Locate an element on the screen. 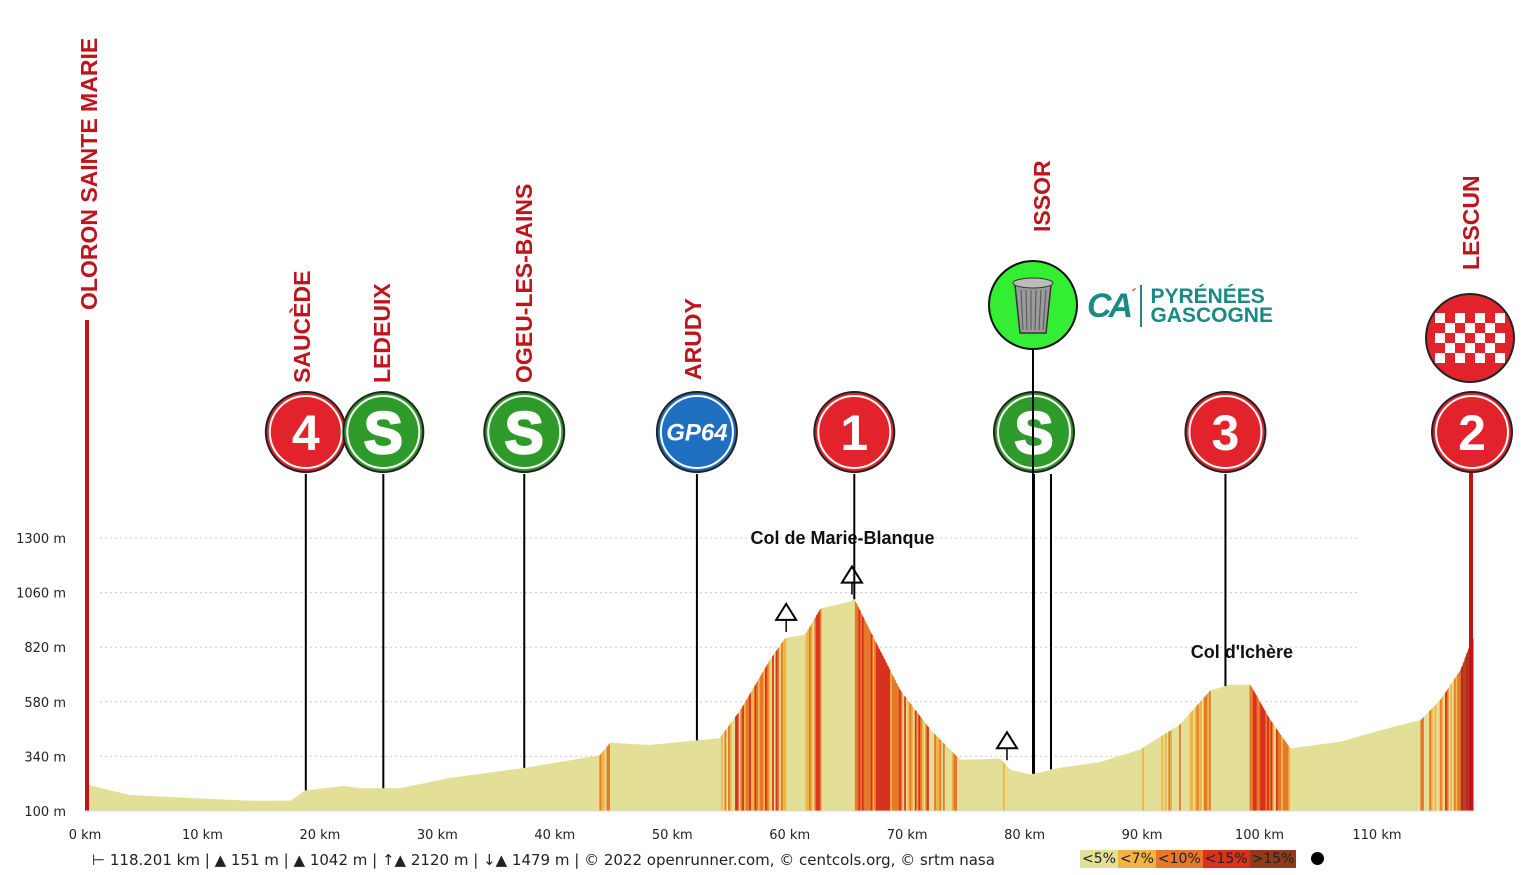 This screenshot has width=1532, height=875. max-altitude: 1042 m is located at coordinates (338, 860).